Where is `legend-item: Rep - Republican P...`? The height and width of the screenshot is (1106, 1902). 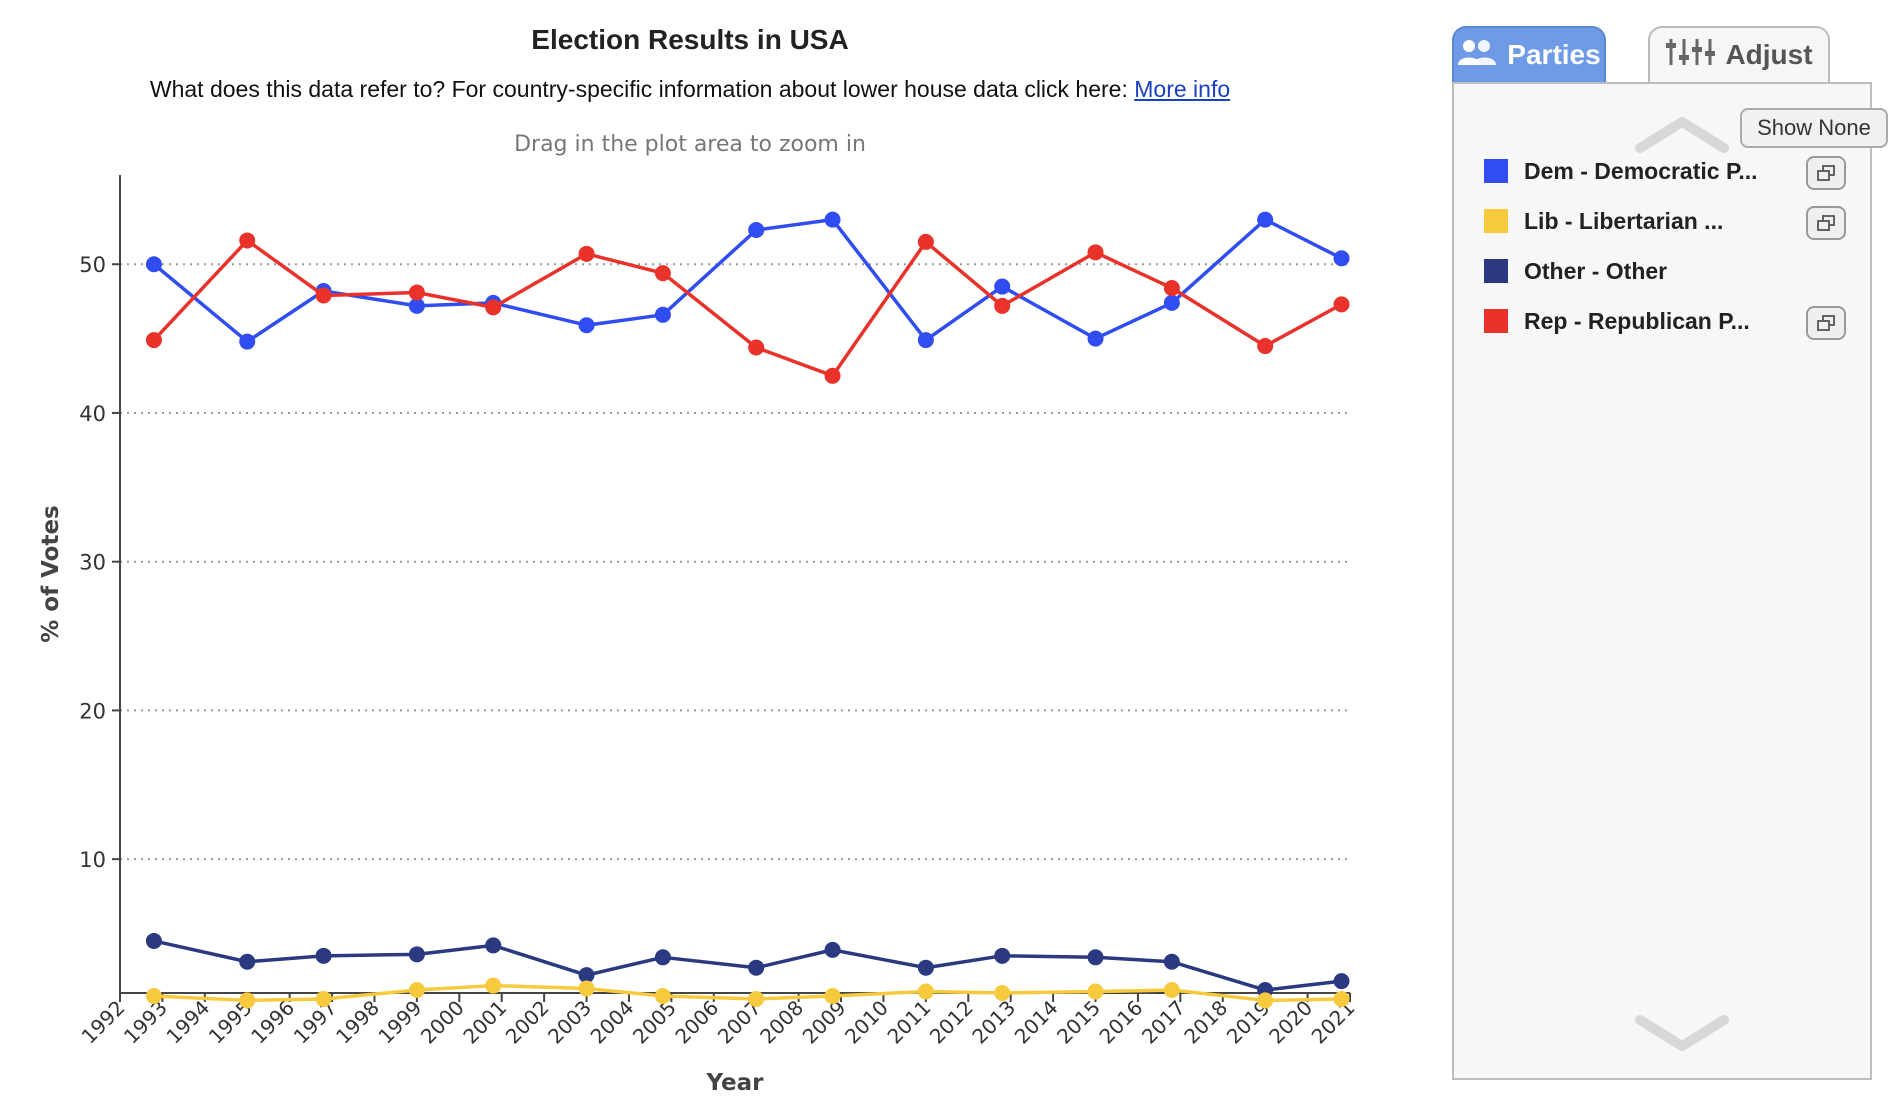 legend-item: Rep - Republican P... is located at coordinates (1617, 321).